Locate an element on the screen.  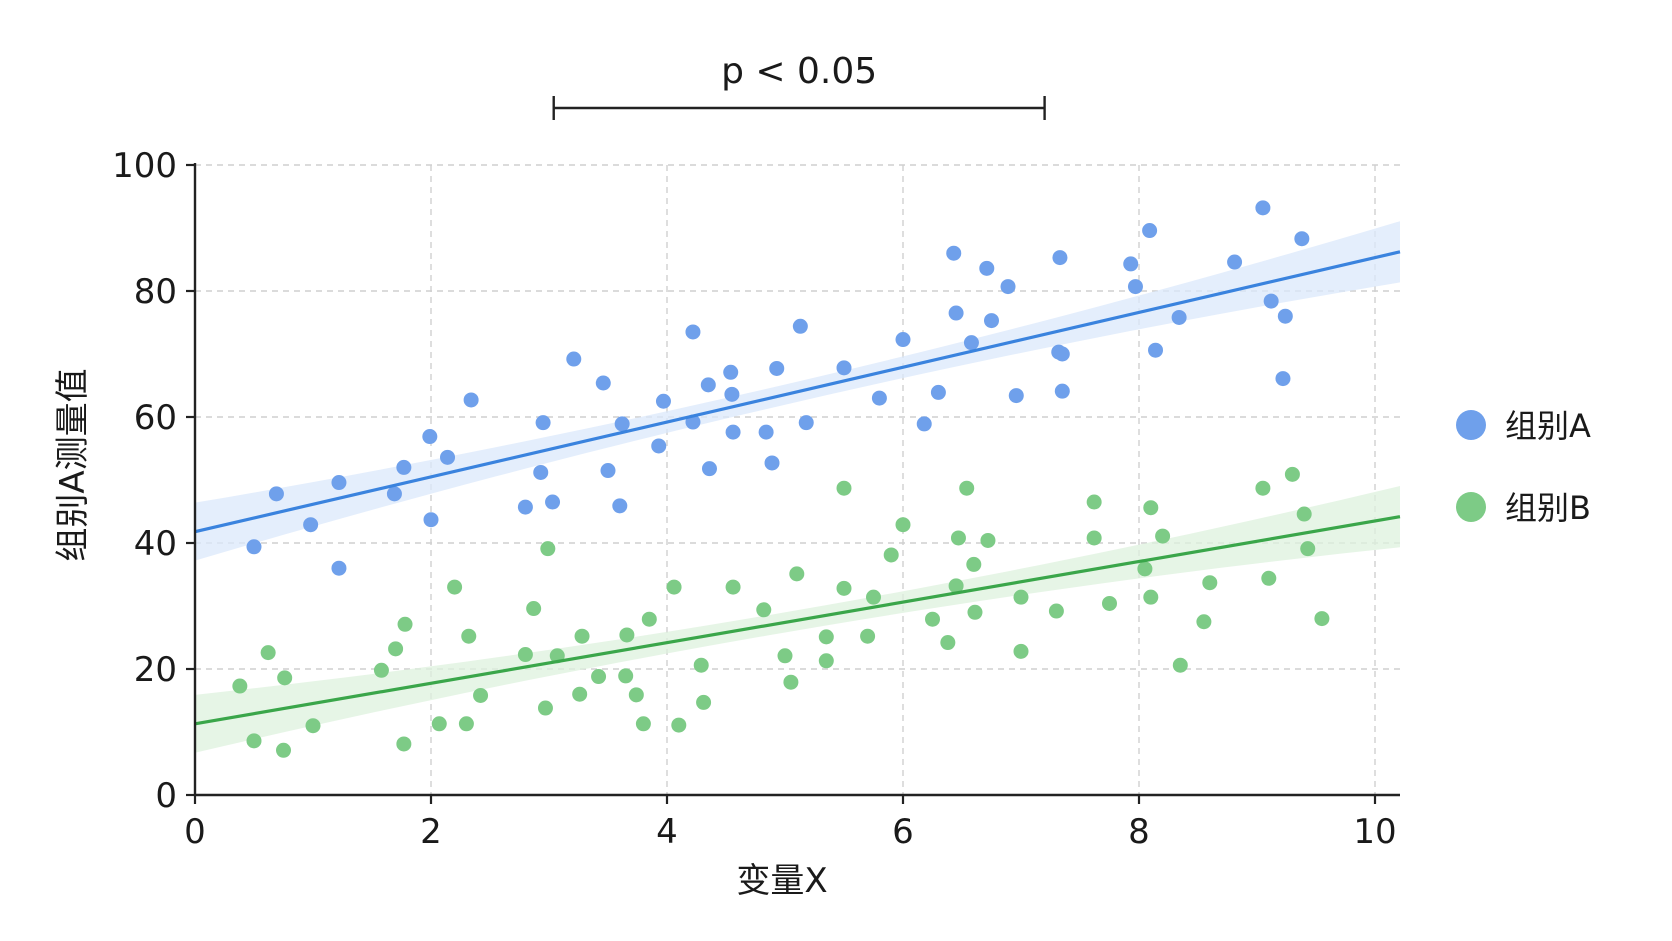
y-tick-label: 0 is located at coordinates (166, 796).